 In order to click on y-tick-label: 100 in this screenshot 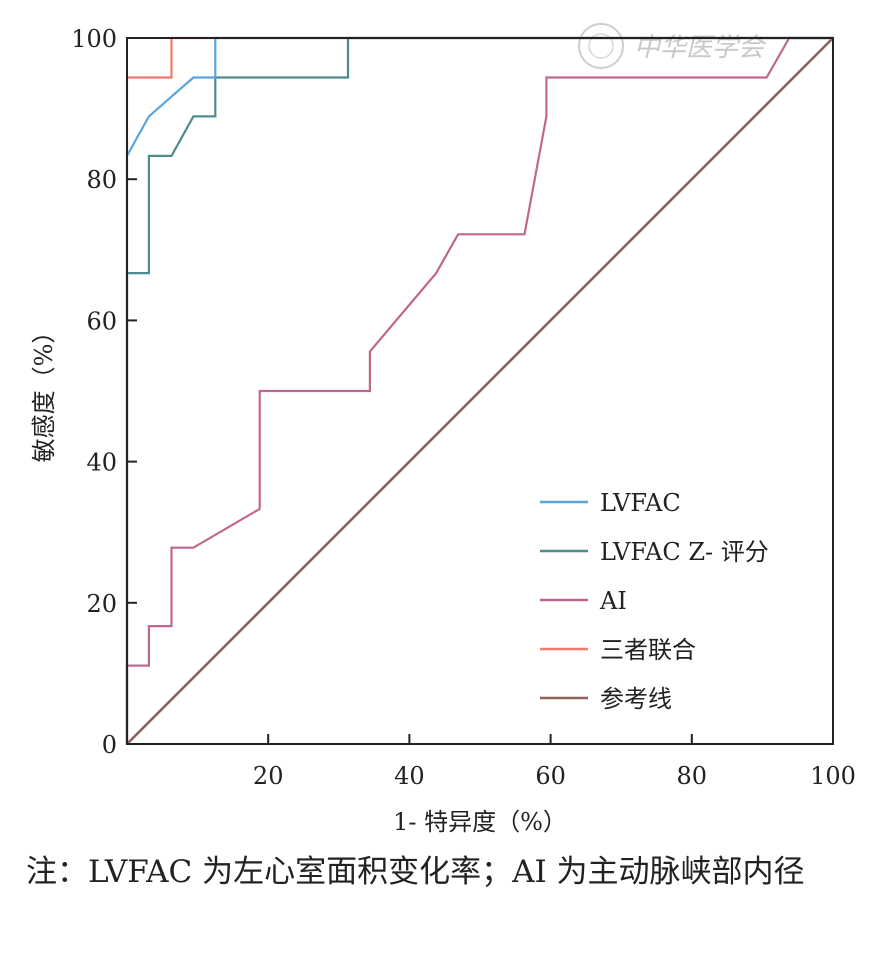, I will do `click(94, 39)`.